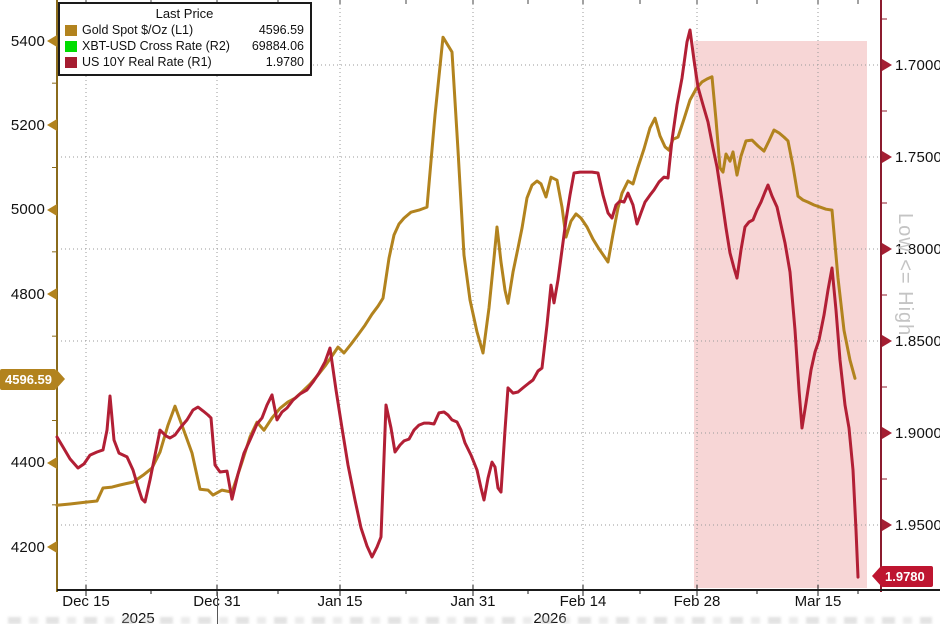 The width and height of the screenshot is (940, 624). Describe the element at coordinates (156, 46) in the screenshot. I see `legend-item-label: XBT-USD Cross Rate (R2)` at that location.